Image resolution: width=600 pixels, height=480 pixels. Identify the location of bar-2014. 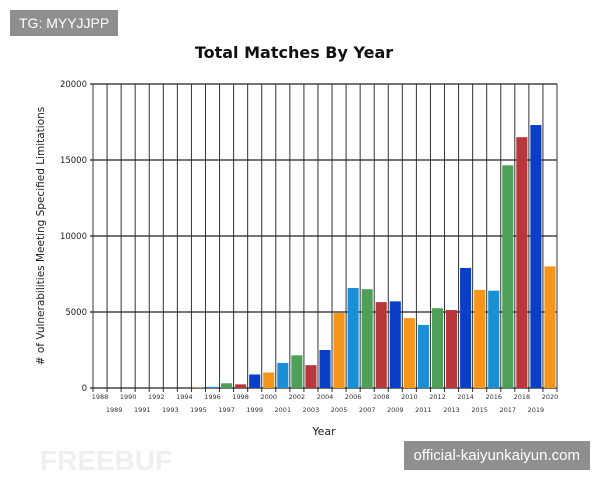
(466, 327).